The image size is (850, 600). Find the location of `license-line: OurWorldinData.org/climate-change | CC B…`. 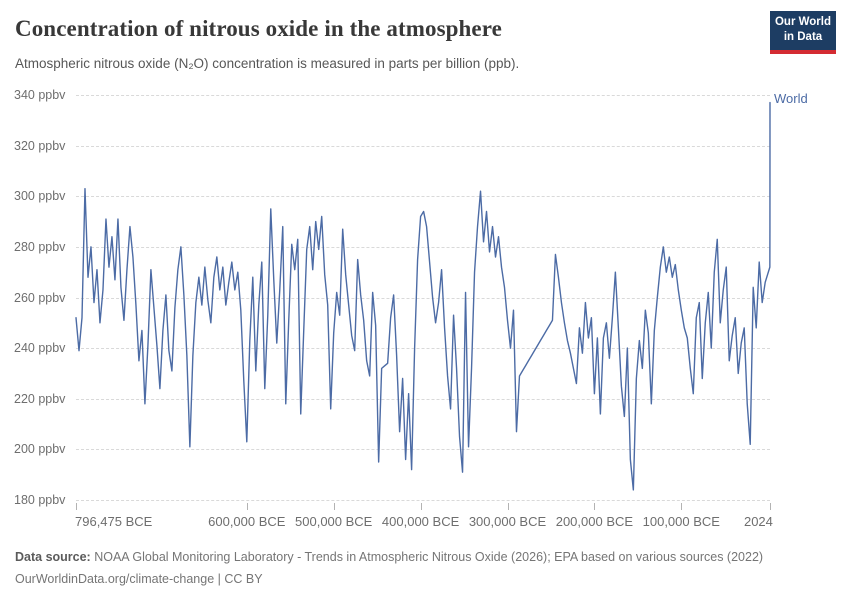

license-line: OurWorldinData.org/climate-change | CC B… is located at coordinates (425, 579).